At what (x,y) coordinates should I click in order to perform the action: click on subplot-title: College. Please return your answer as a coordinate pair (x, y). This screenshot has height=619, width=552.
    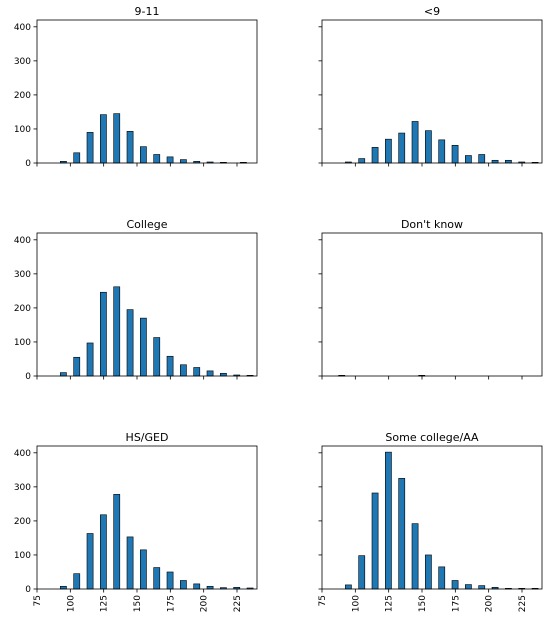
    Looking at the image, I should click on (146, 224).